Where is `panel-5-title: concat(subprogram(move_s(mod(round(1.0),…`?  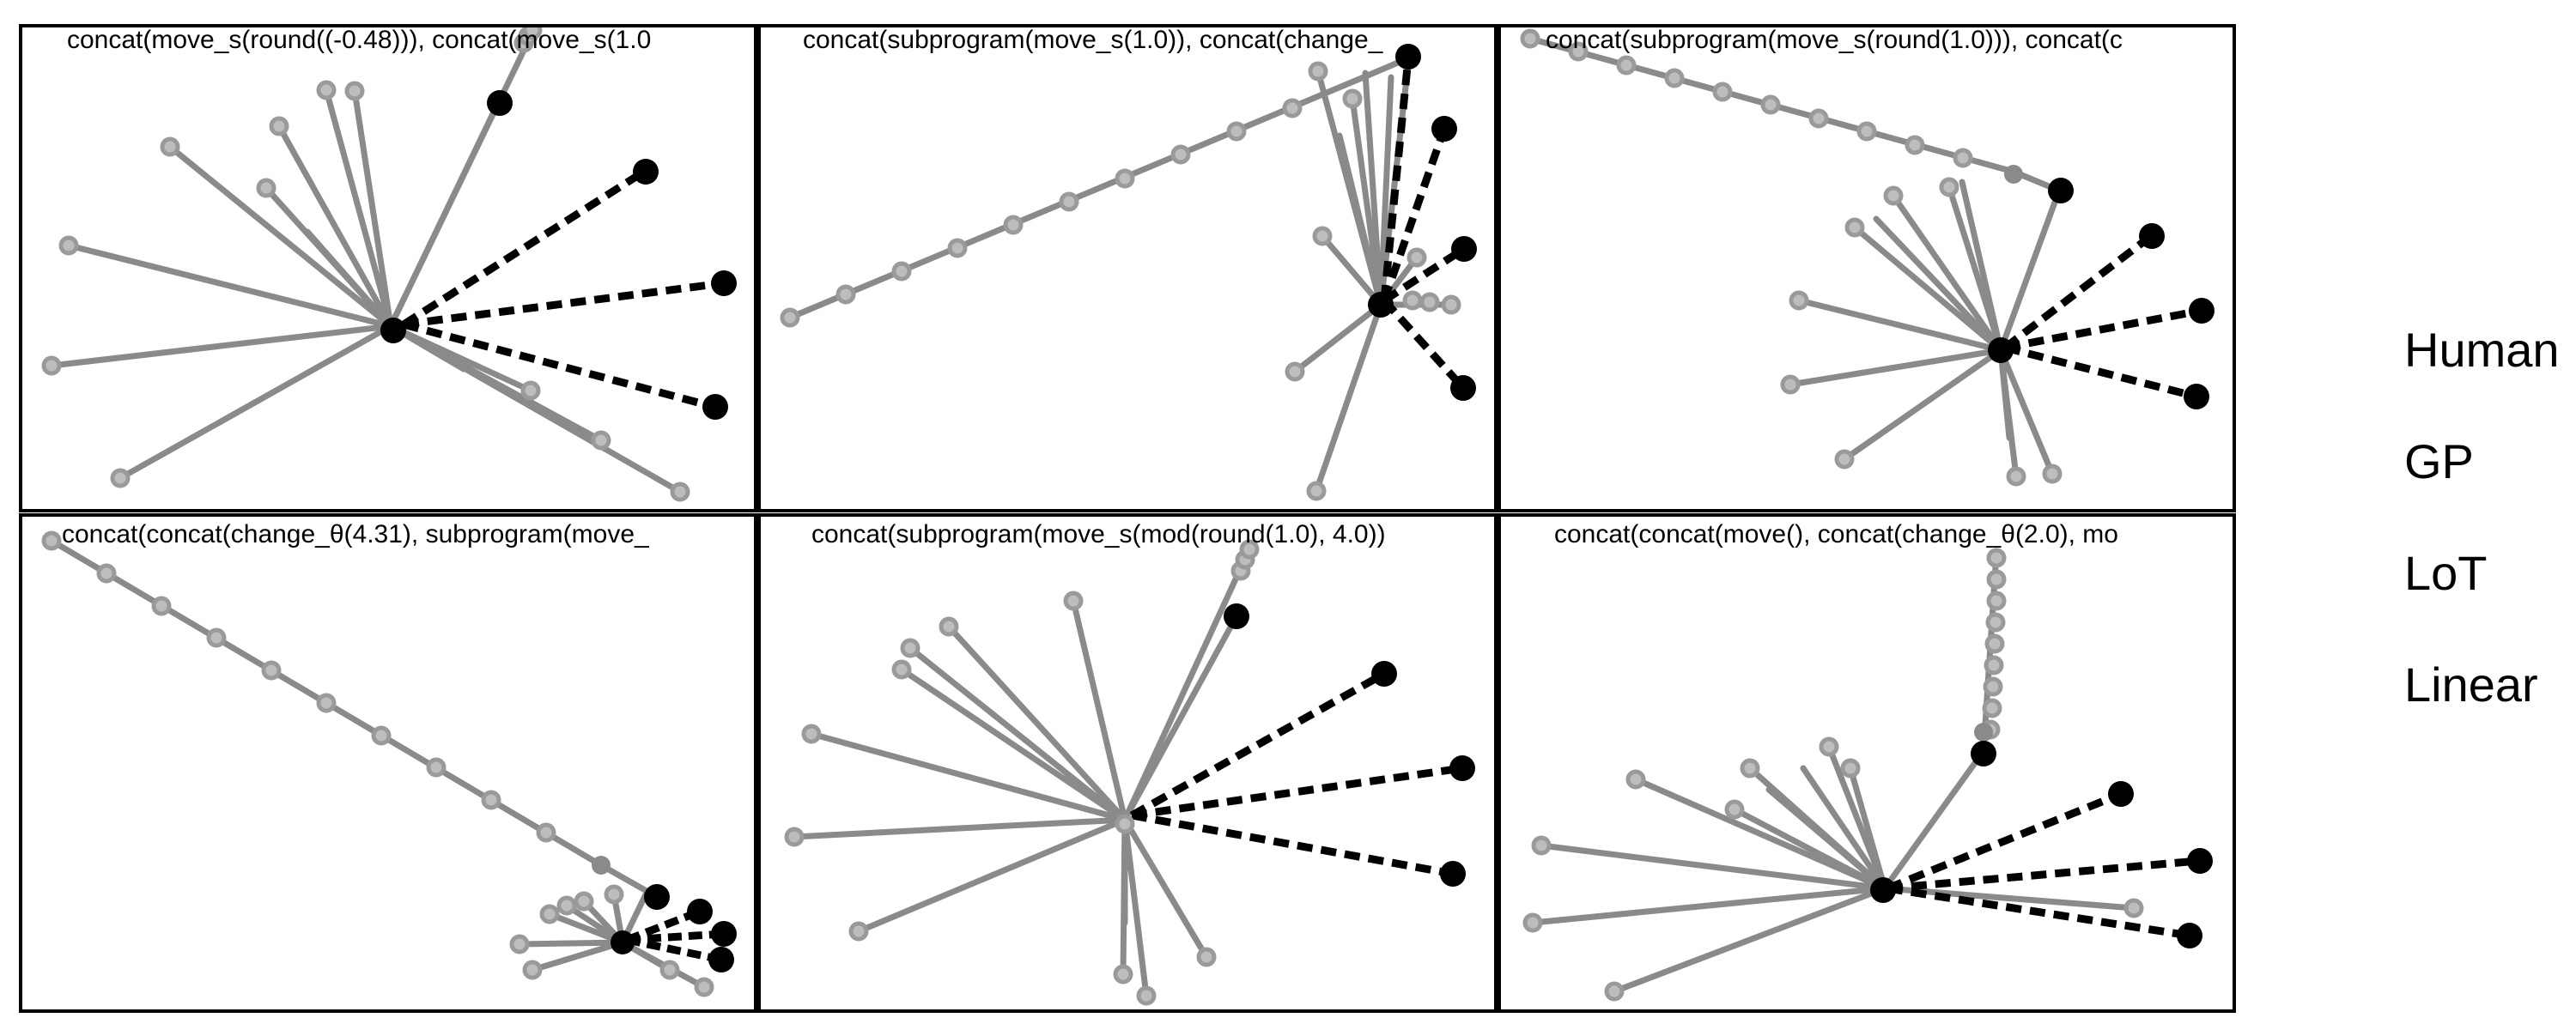 panel-5-title: concat(subprogram(move_s(mod(round(1.0),… is located at coordinates (1098, 534).